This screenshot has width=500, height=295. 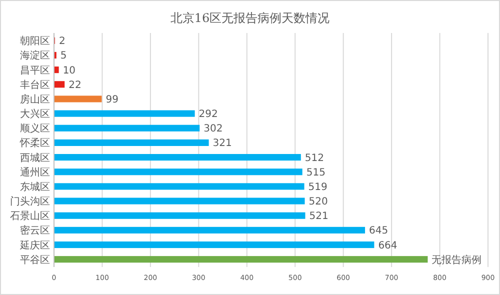 I want to click on data-label: 521, so click(x=318, y=216).